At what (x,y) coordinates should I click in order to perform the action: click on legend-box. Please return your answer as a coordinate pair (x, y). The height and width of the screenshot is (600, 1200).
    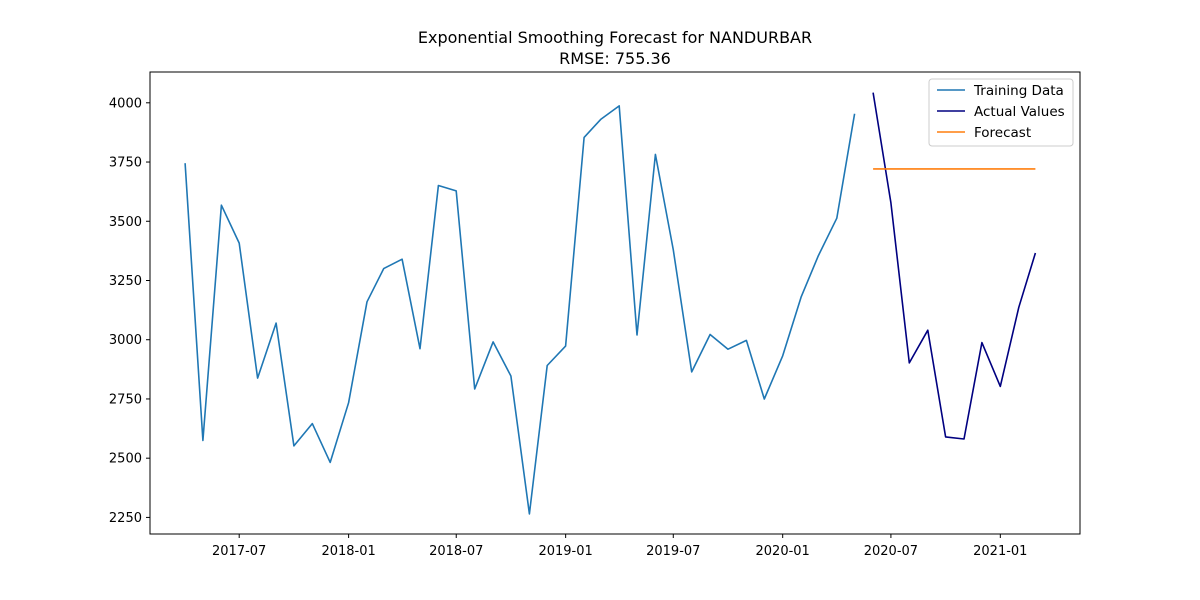
    Looking at the image, I should click on (1001, 112).